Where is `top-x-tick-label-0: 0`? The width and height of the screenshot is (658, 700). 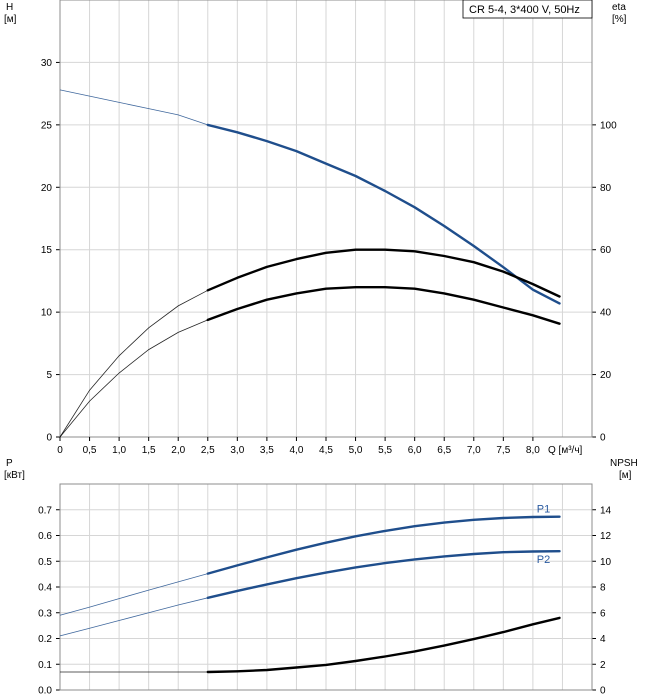
top-x-tick-label-0: 0 is located at coordinates (60, 450).